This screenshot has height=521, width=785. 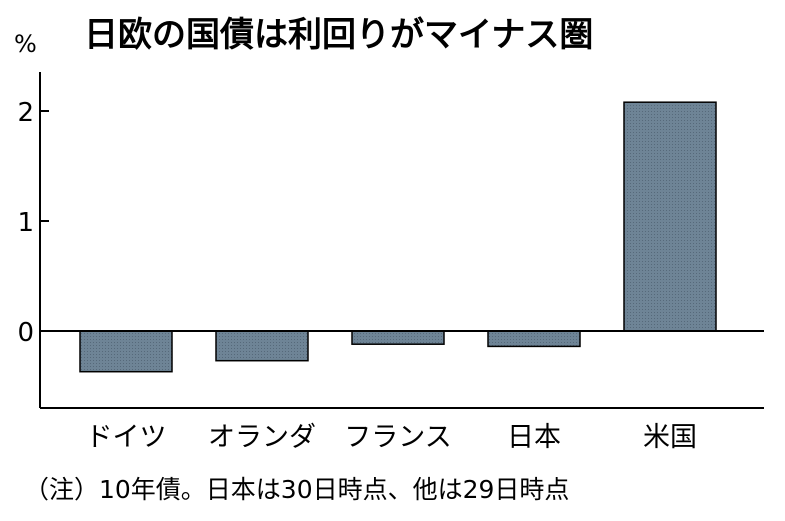 I want to click on x-category-label: ドイツ, so click(x=126, y=437).